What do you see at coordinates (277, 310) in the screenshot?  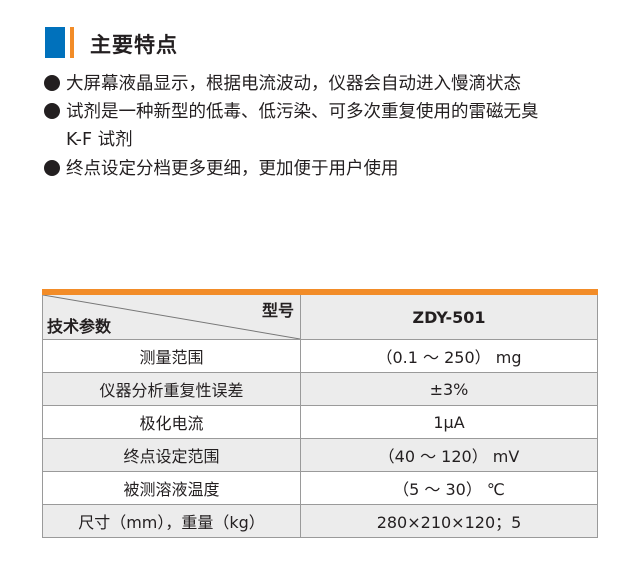 I see `model-label: 型号` at bounding box center [277, 310].